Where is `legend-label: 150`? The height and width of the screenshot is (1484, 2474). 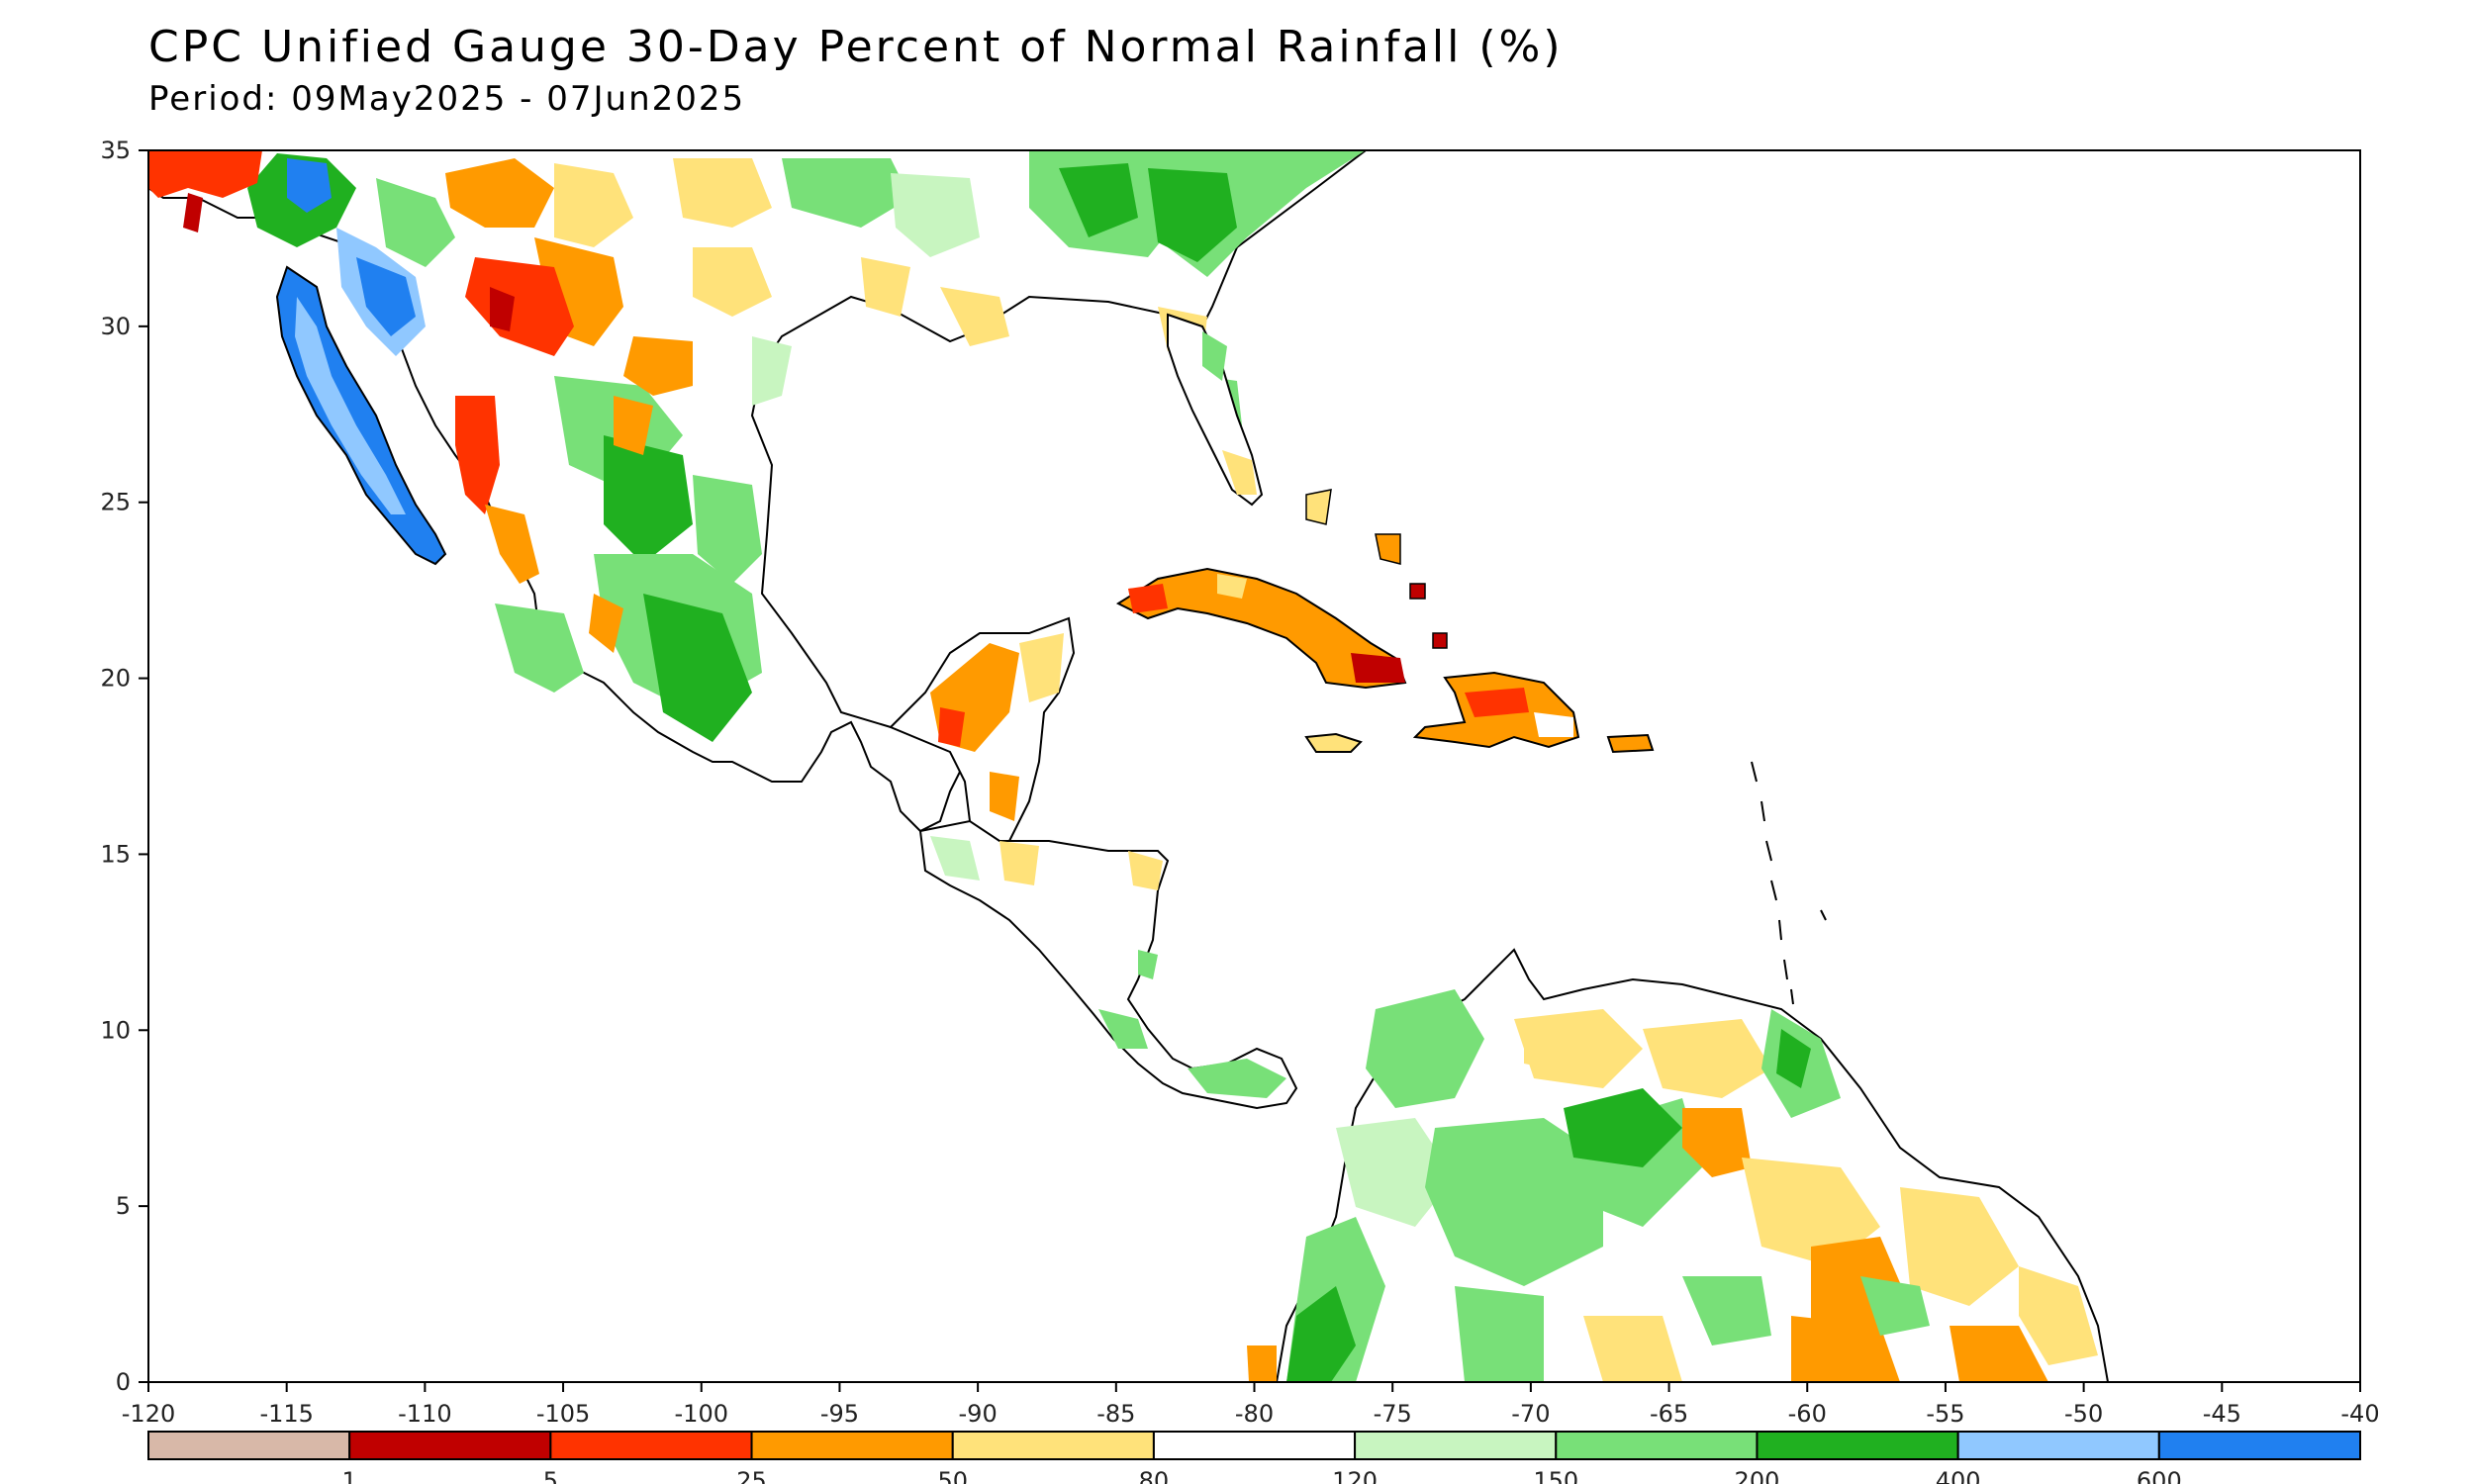 legend-label: 150 is located at coordinates (1556, 1475).